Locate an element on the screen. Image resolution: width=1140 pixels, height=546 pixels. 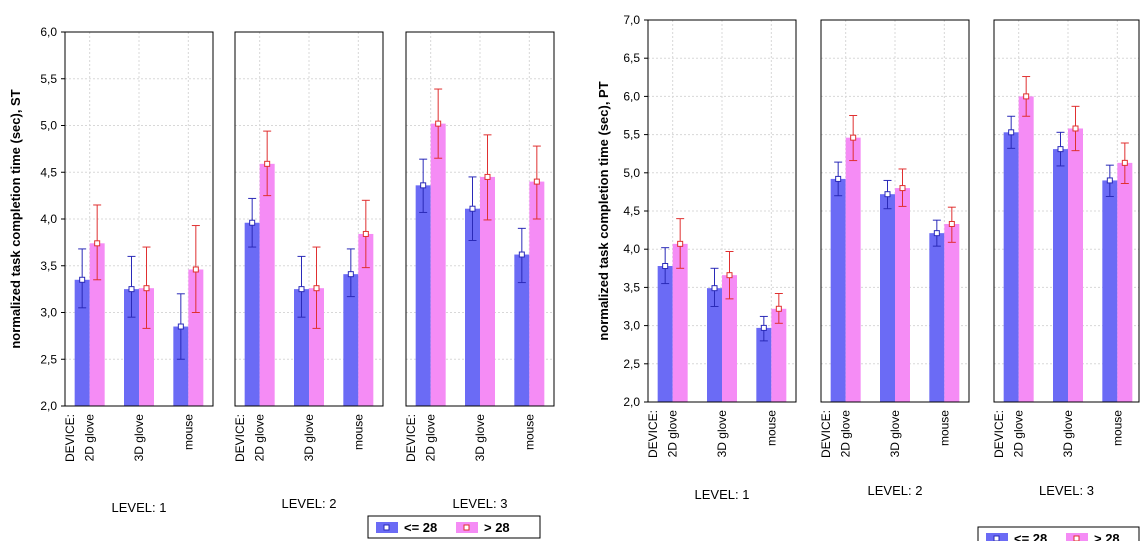
y-tick-label: 4,5 is located at coordinates (48, 172).